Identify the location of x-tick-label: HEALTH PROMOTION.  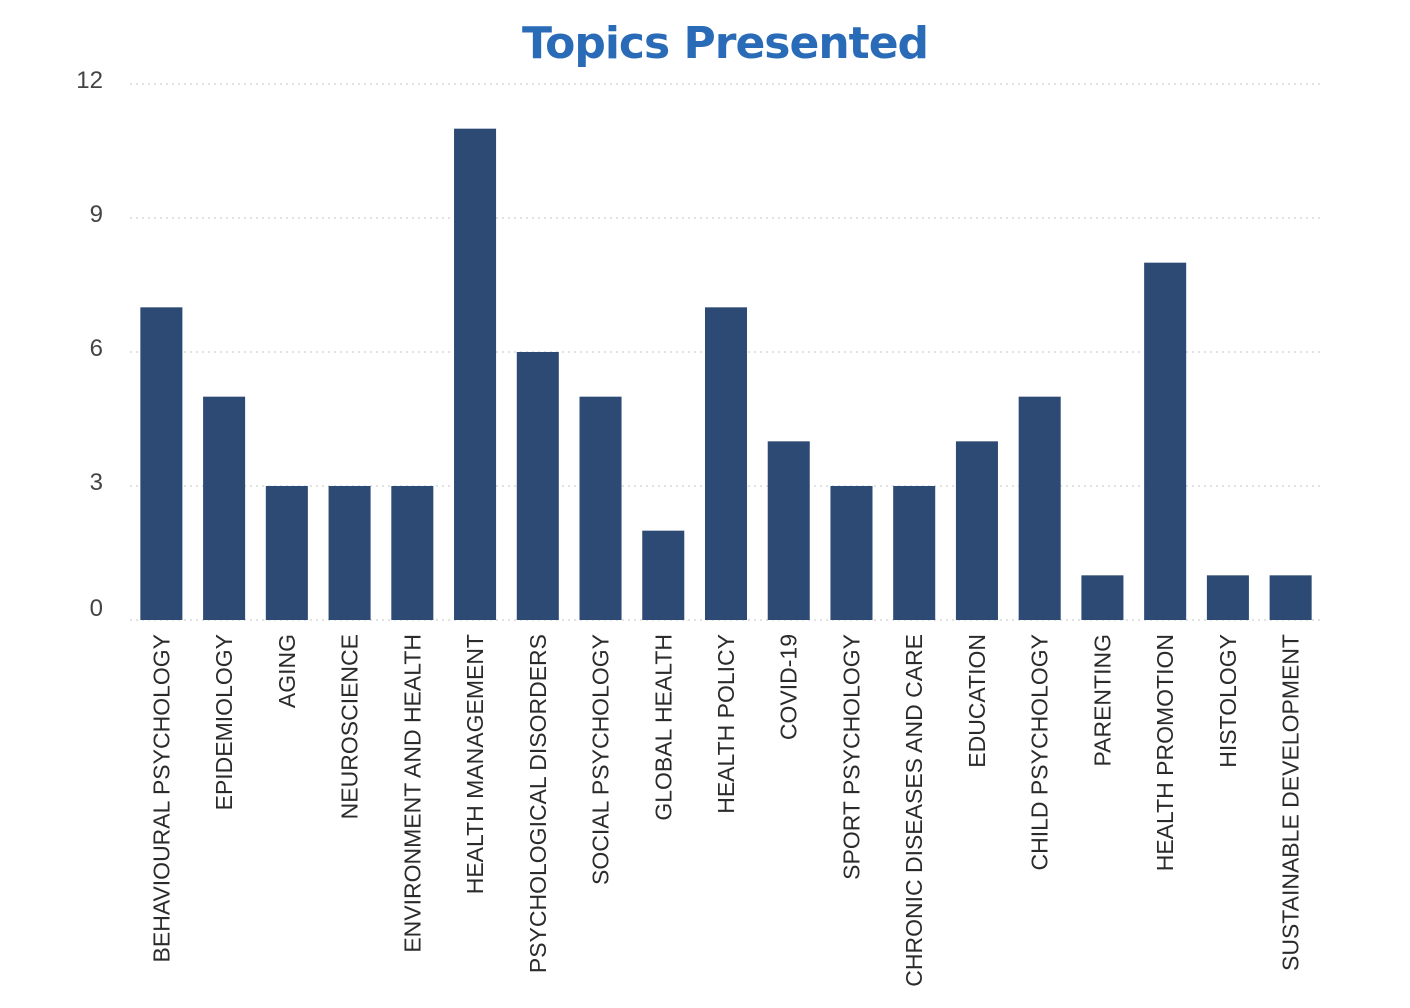
(1165, 752).